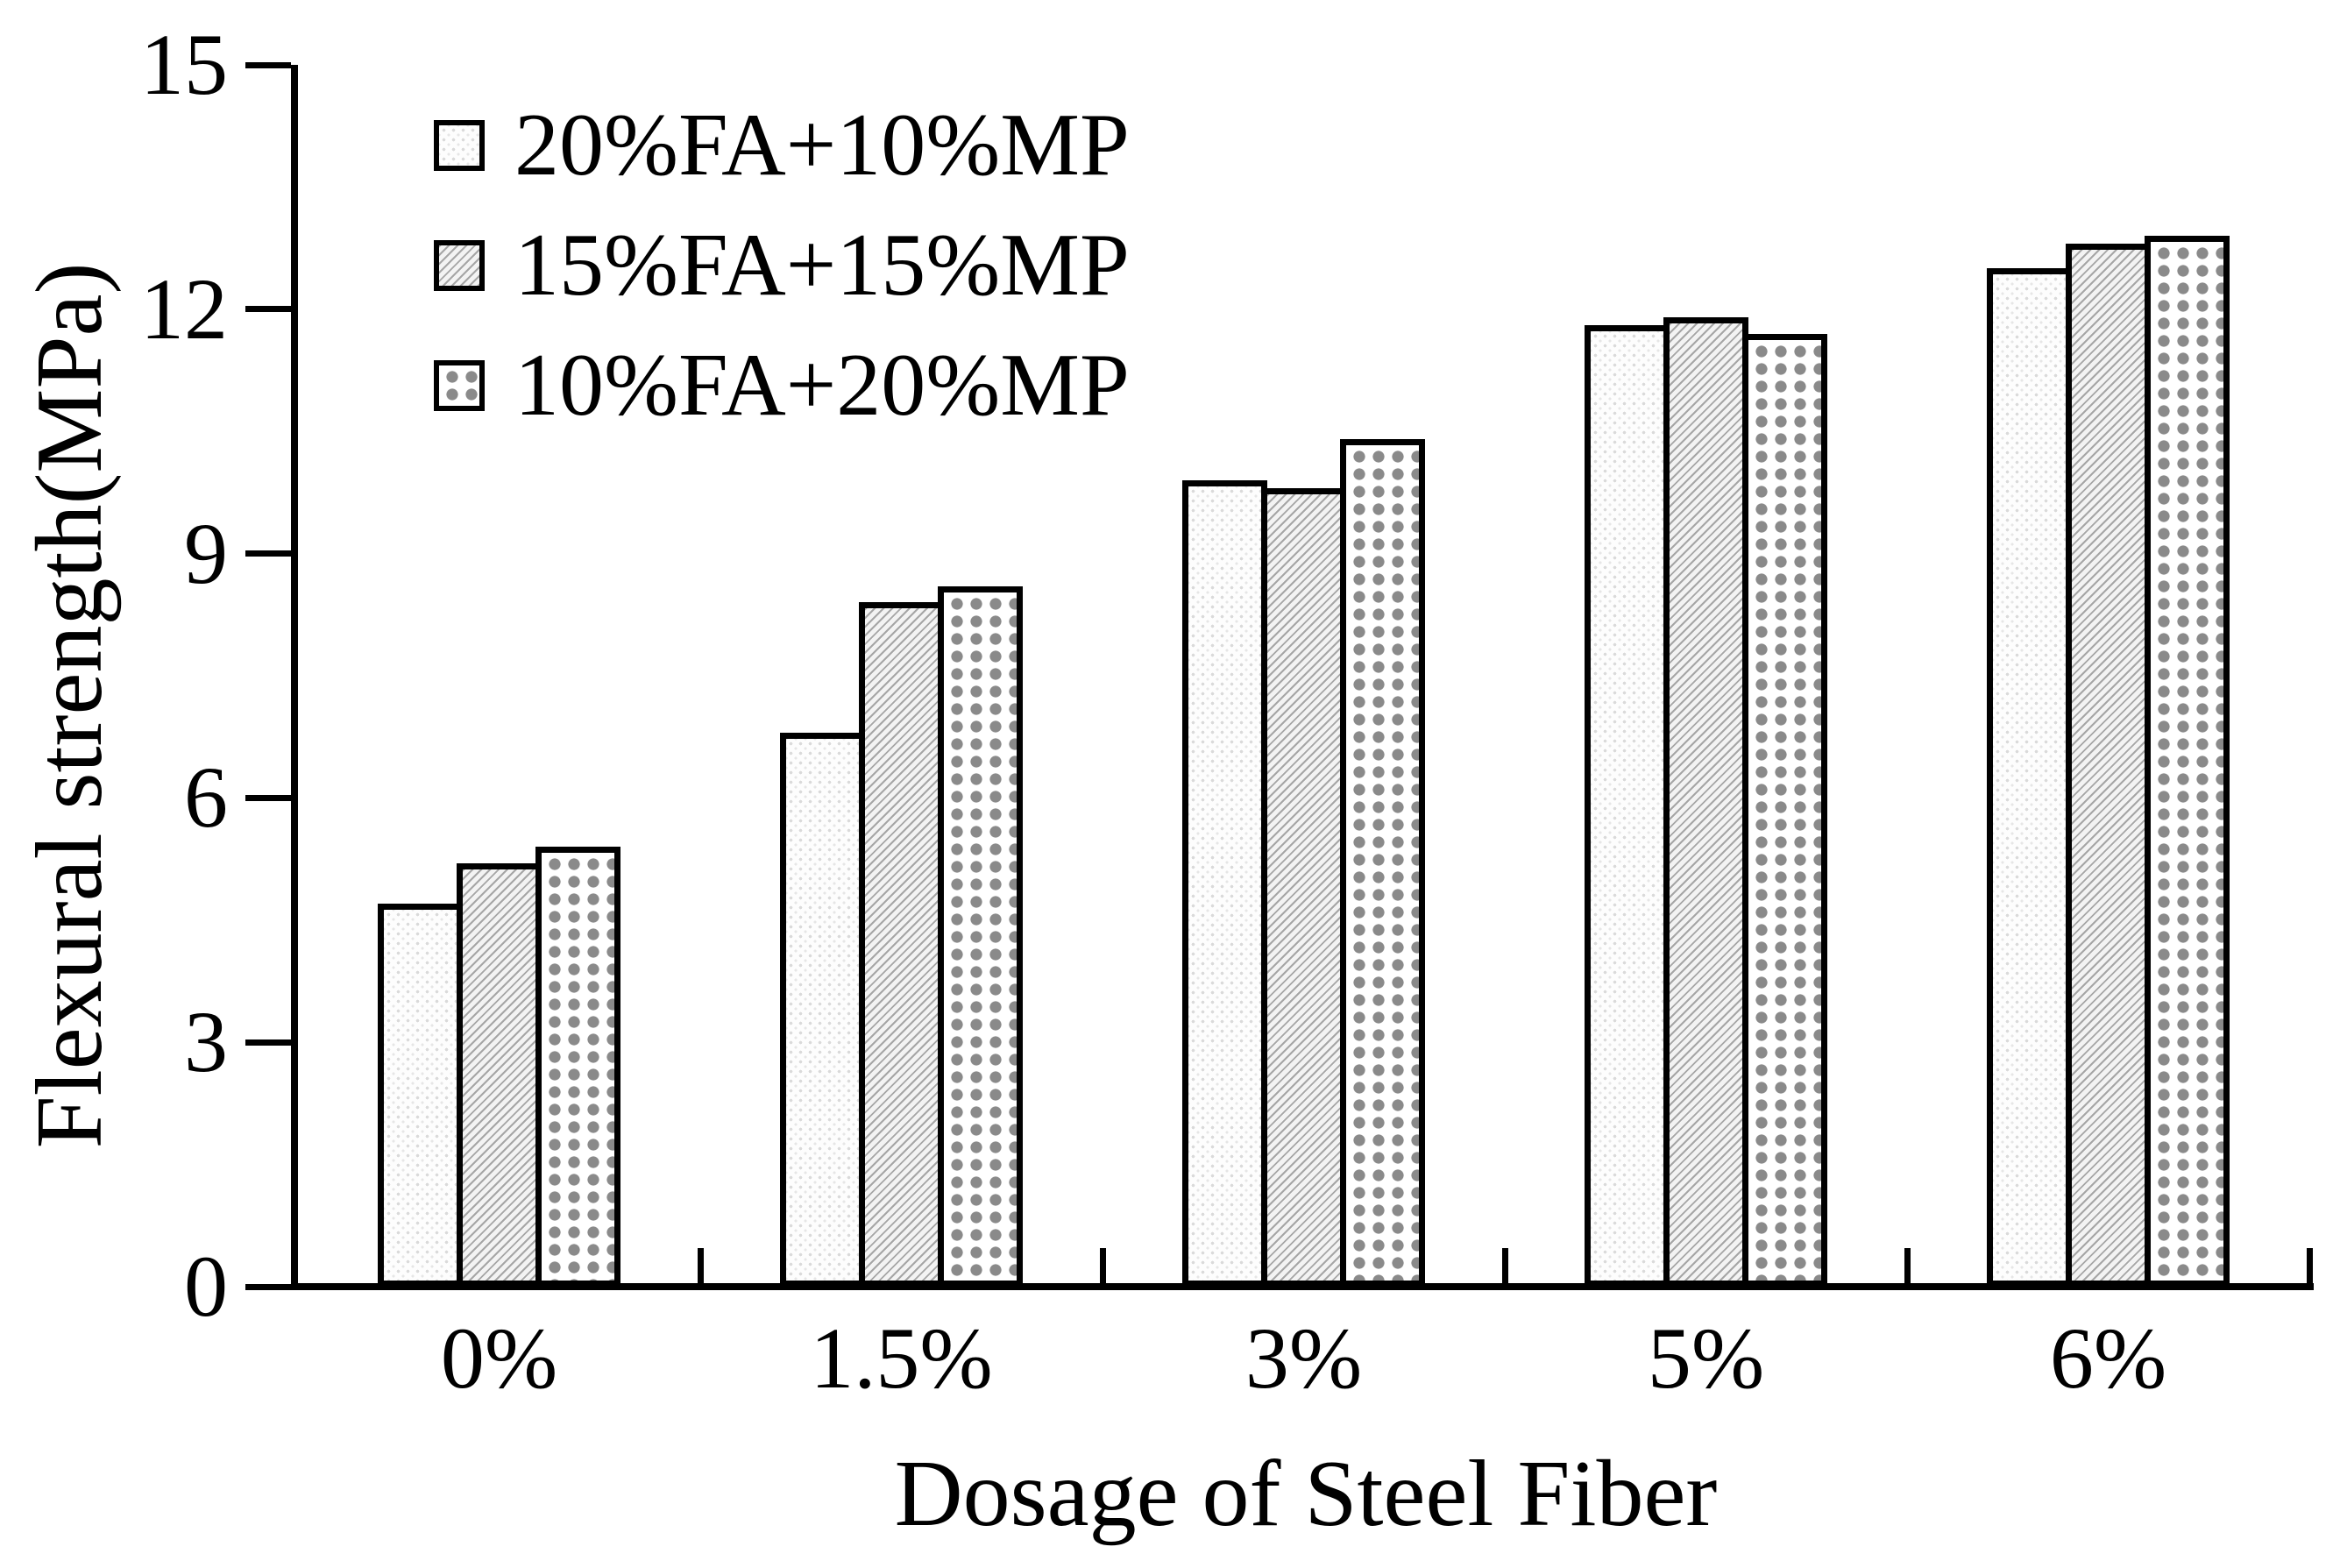  I want to click on bar-series2-0%, so click(499, 1075).